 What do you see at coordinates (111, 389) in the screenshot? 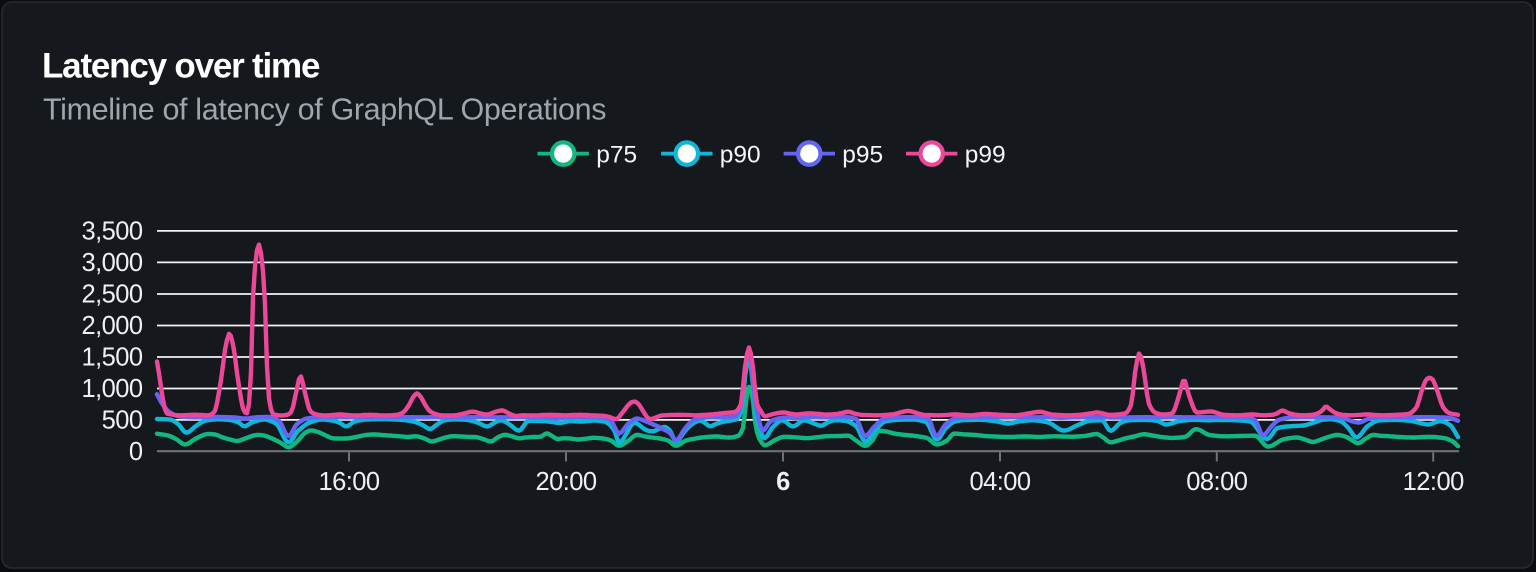
I see `svg-text: 1,000` at bounding box center [111, 389].